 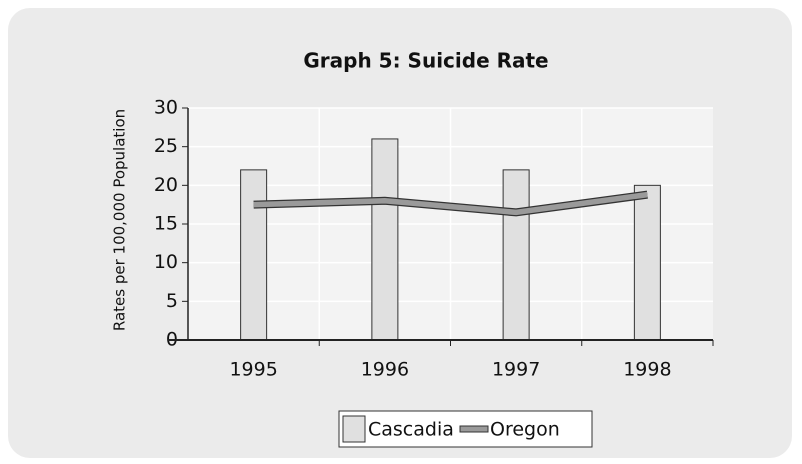 What do you see at coordinates (385, 370) in the screenshot?
I see `x-tick-label: 1996` at bounding box center [385, 370].